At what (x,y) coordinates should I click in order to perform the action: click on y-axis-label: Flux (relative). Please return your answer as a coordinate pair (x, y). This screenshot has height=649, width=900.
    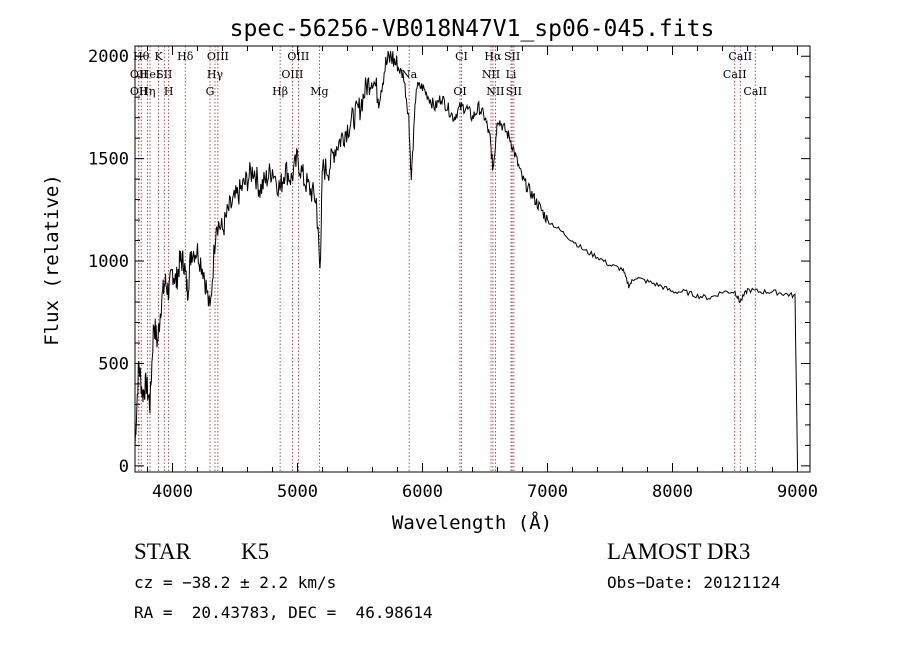
    Looking at the image, I should click on (52, 260).